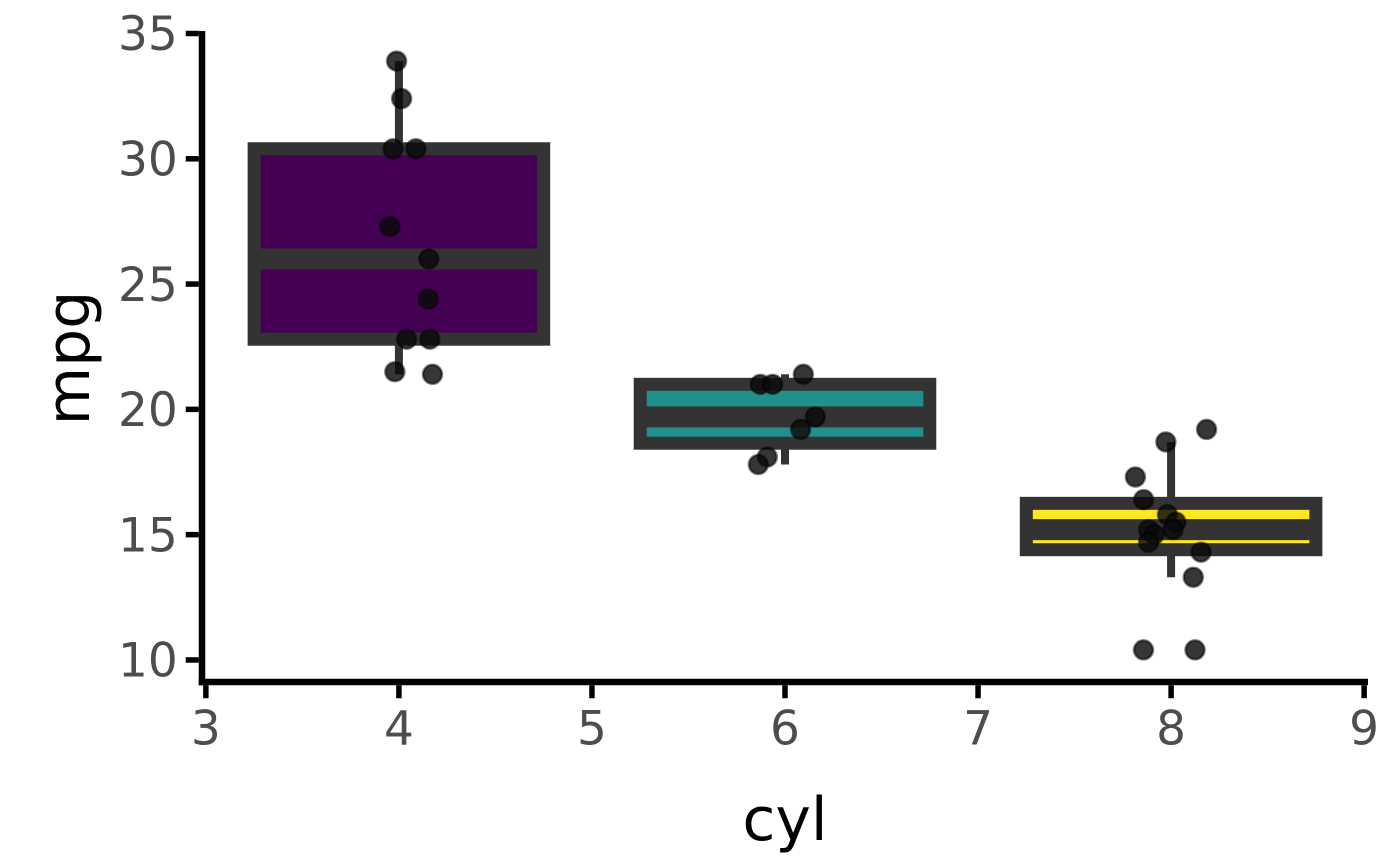  I want to click on x-tick-label: 3, so click(206, 728).